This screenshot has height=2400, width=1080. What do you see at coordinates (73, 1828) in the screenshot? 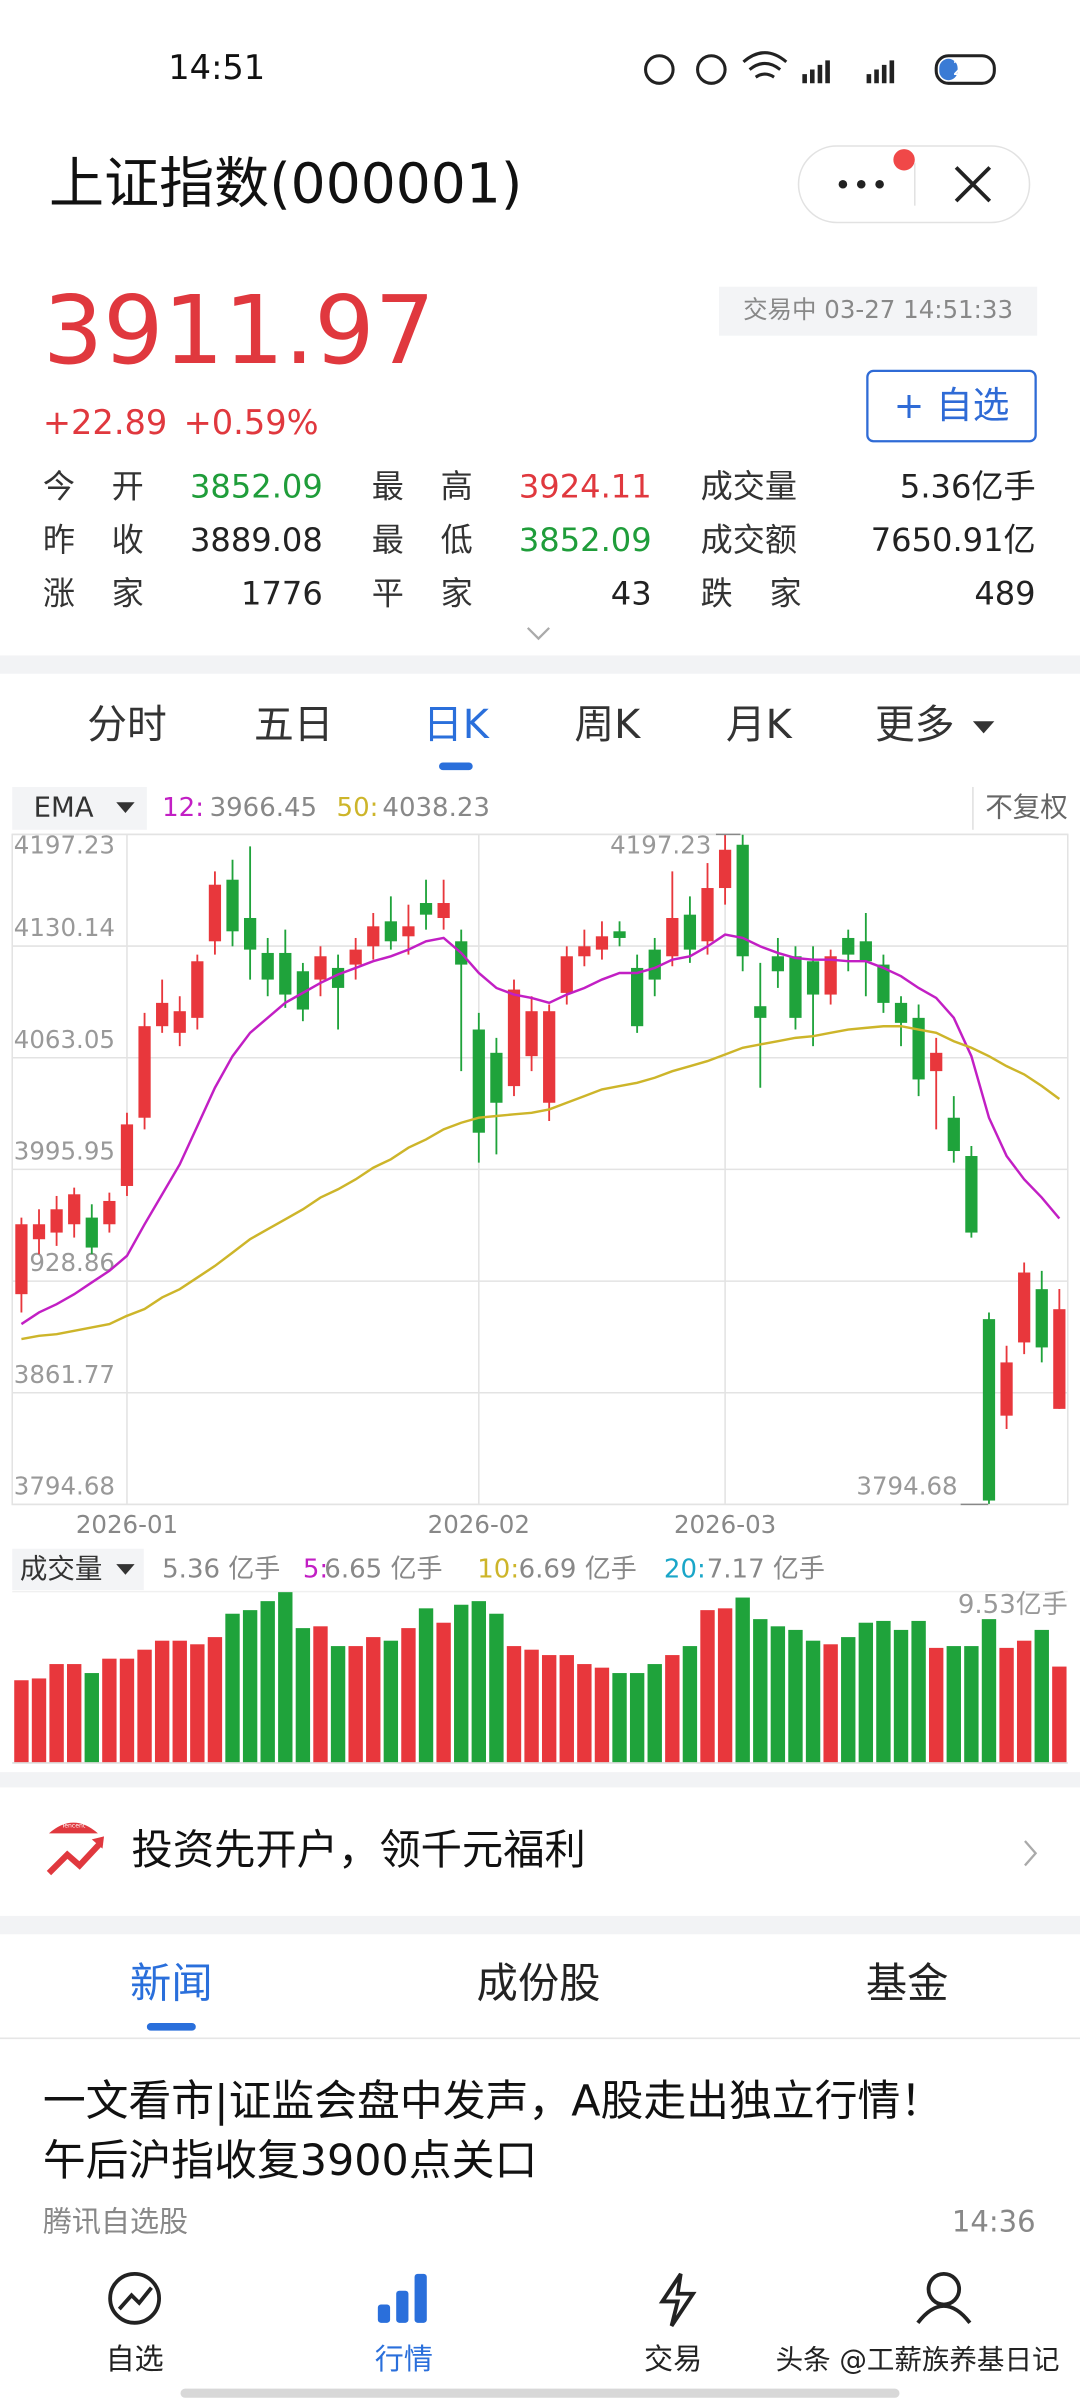
I see `promo-logo-cap` at bounding box center [73, 1828].